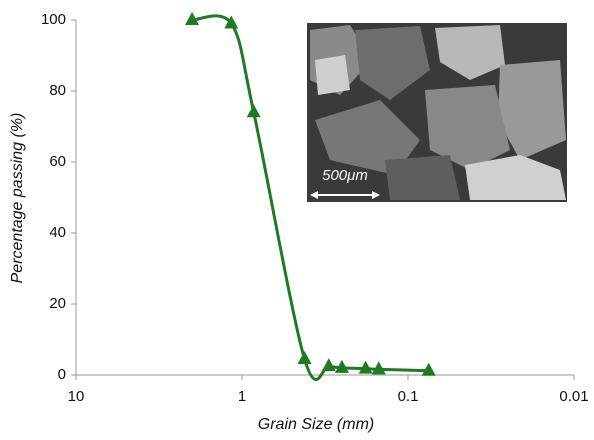 The width and height of the screenshot is (594, 440). I want to click on x-tick-label: 10, so click(76, 396).